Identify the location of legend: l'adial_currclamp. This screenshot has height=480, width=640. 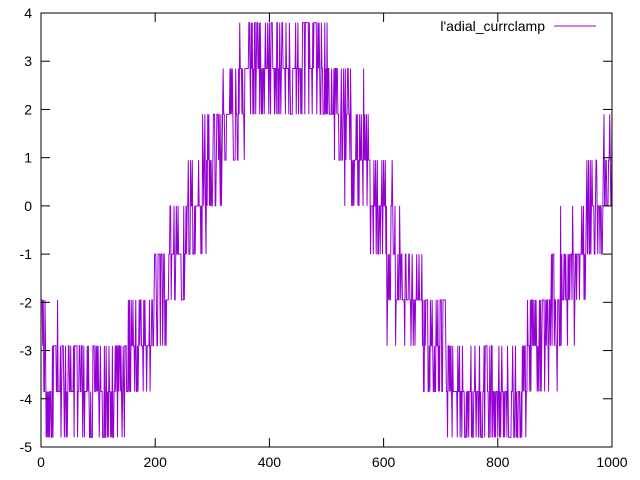
(518, 26).